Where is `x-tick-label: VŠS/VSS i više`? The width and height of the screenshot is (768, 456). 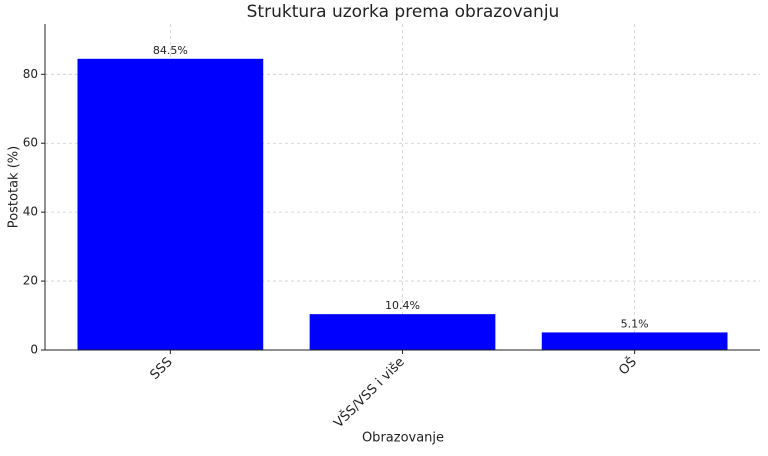
x-tick-label: VŠS/VSS i više is located at coordinates (369, 392).